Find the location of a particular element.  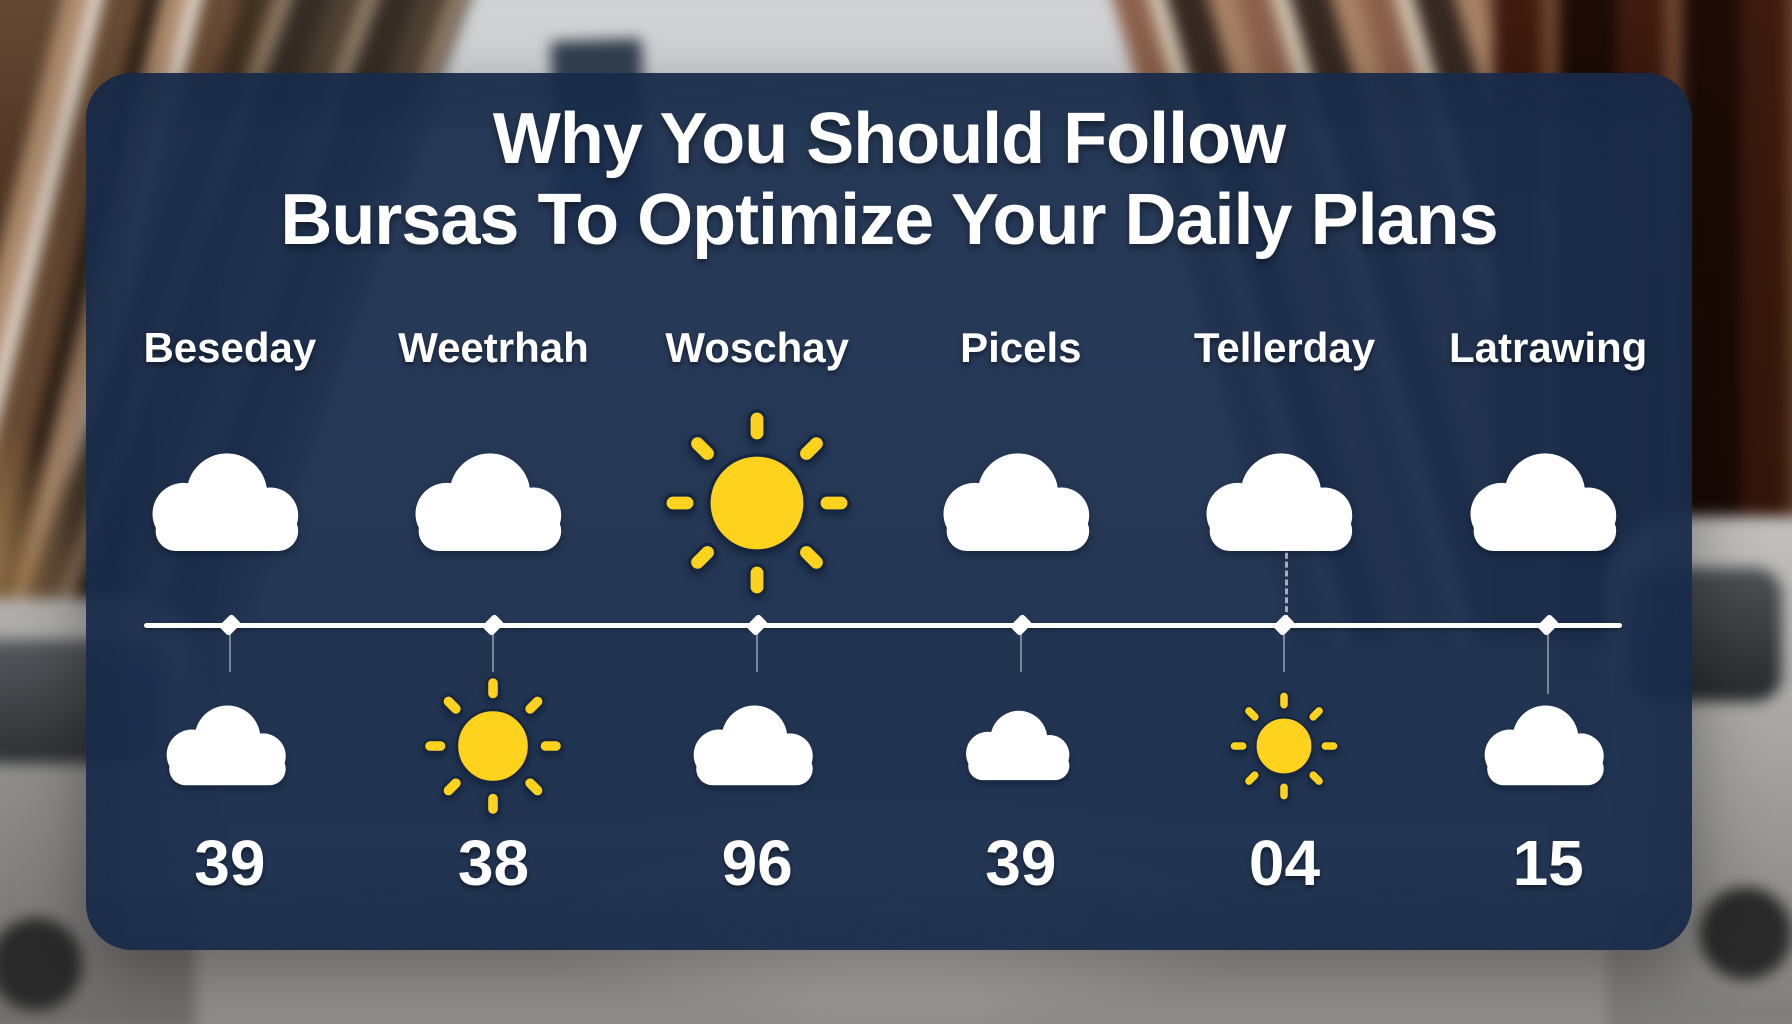

day-label: Beseday is located at coordinates (230, 347).